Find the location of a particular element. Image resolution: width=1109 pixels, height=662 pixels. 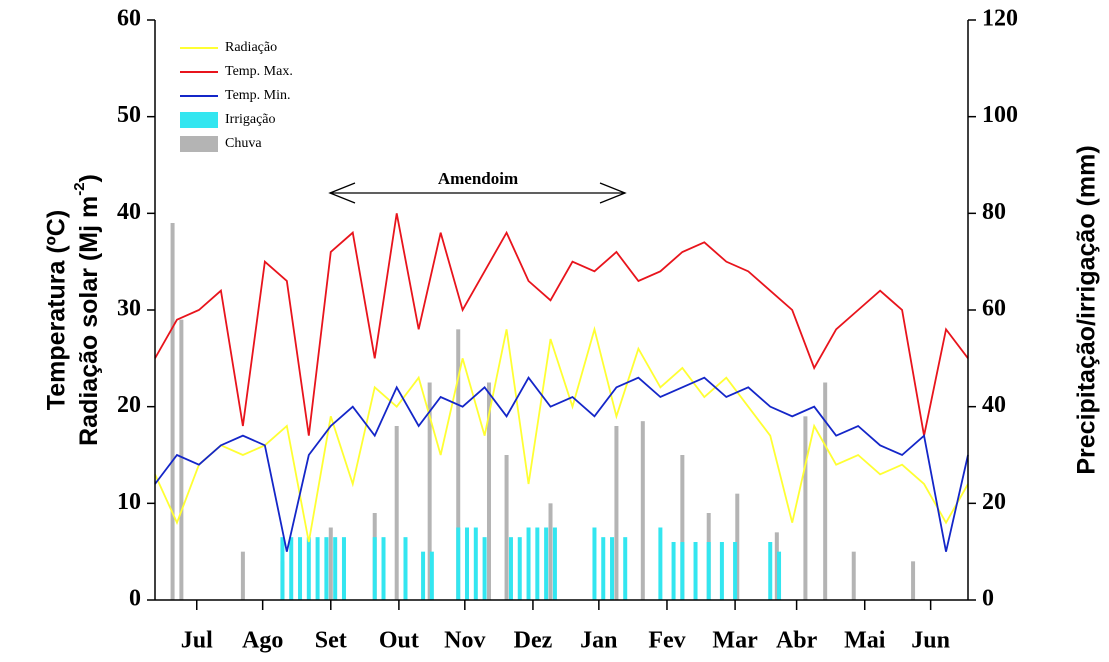

legend-label: Irrigação is located at coordinates (250, 119).